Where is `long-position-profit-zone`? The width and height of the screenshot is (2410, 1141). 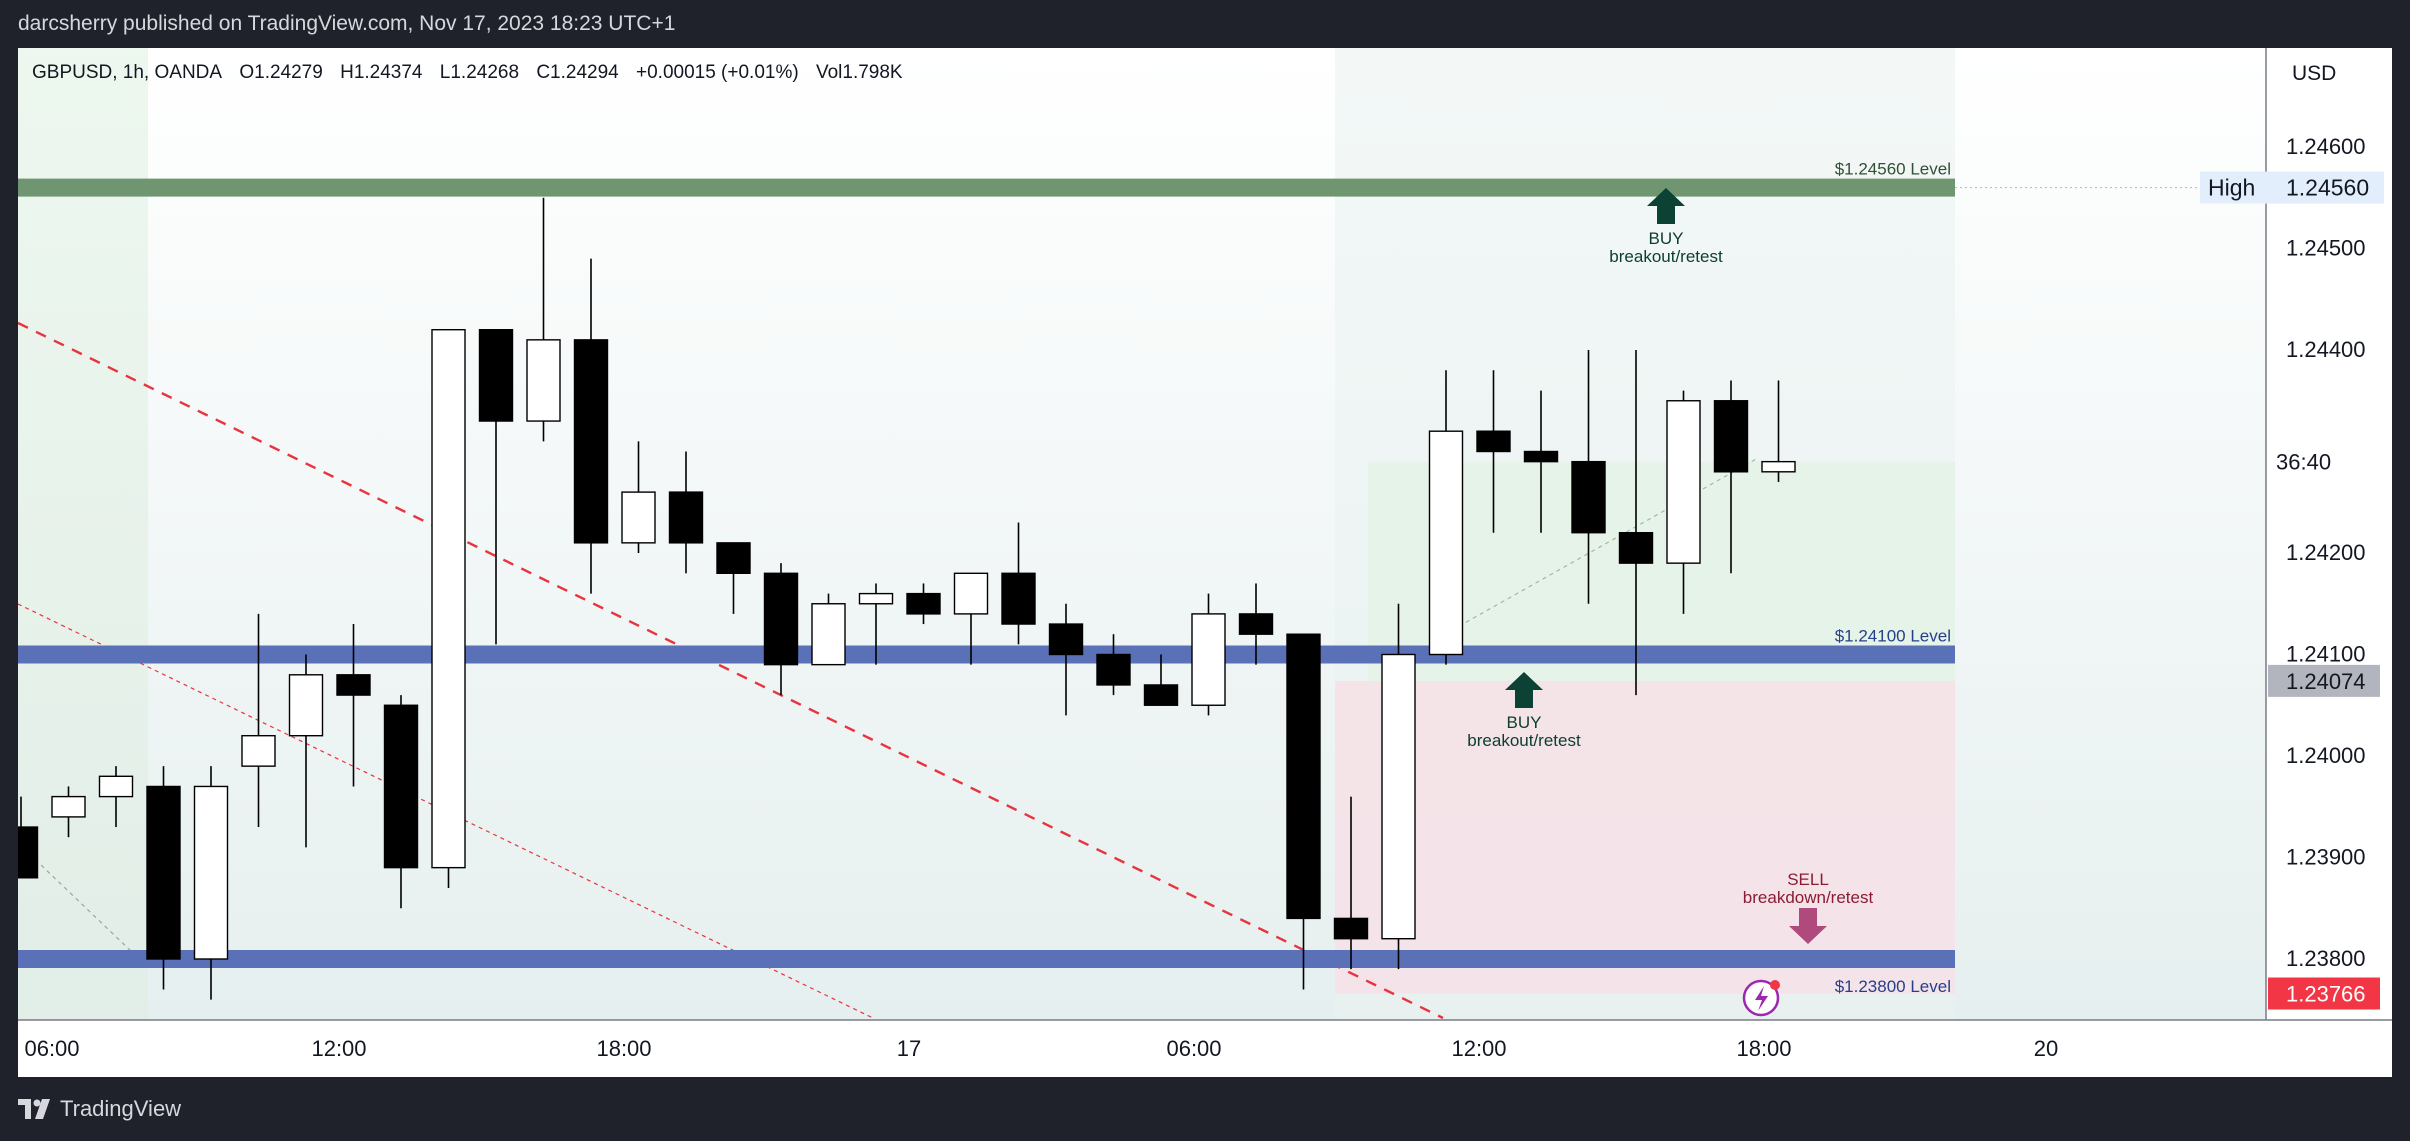 long-position-profit-zone is located at coordinates (1661, 571).